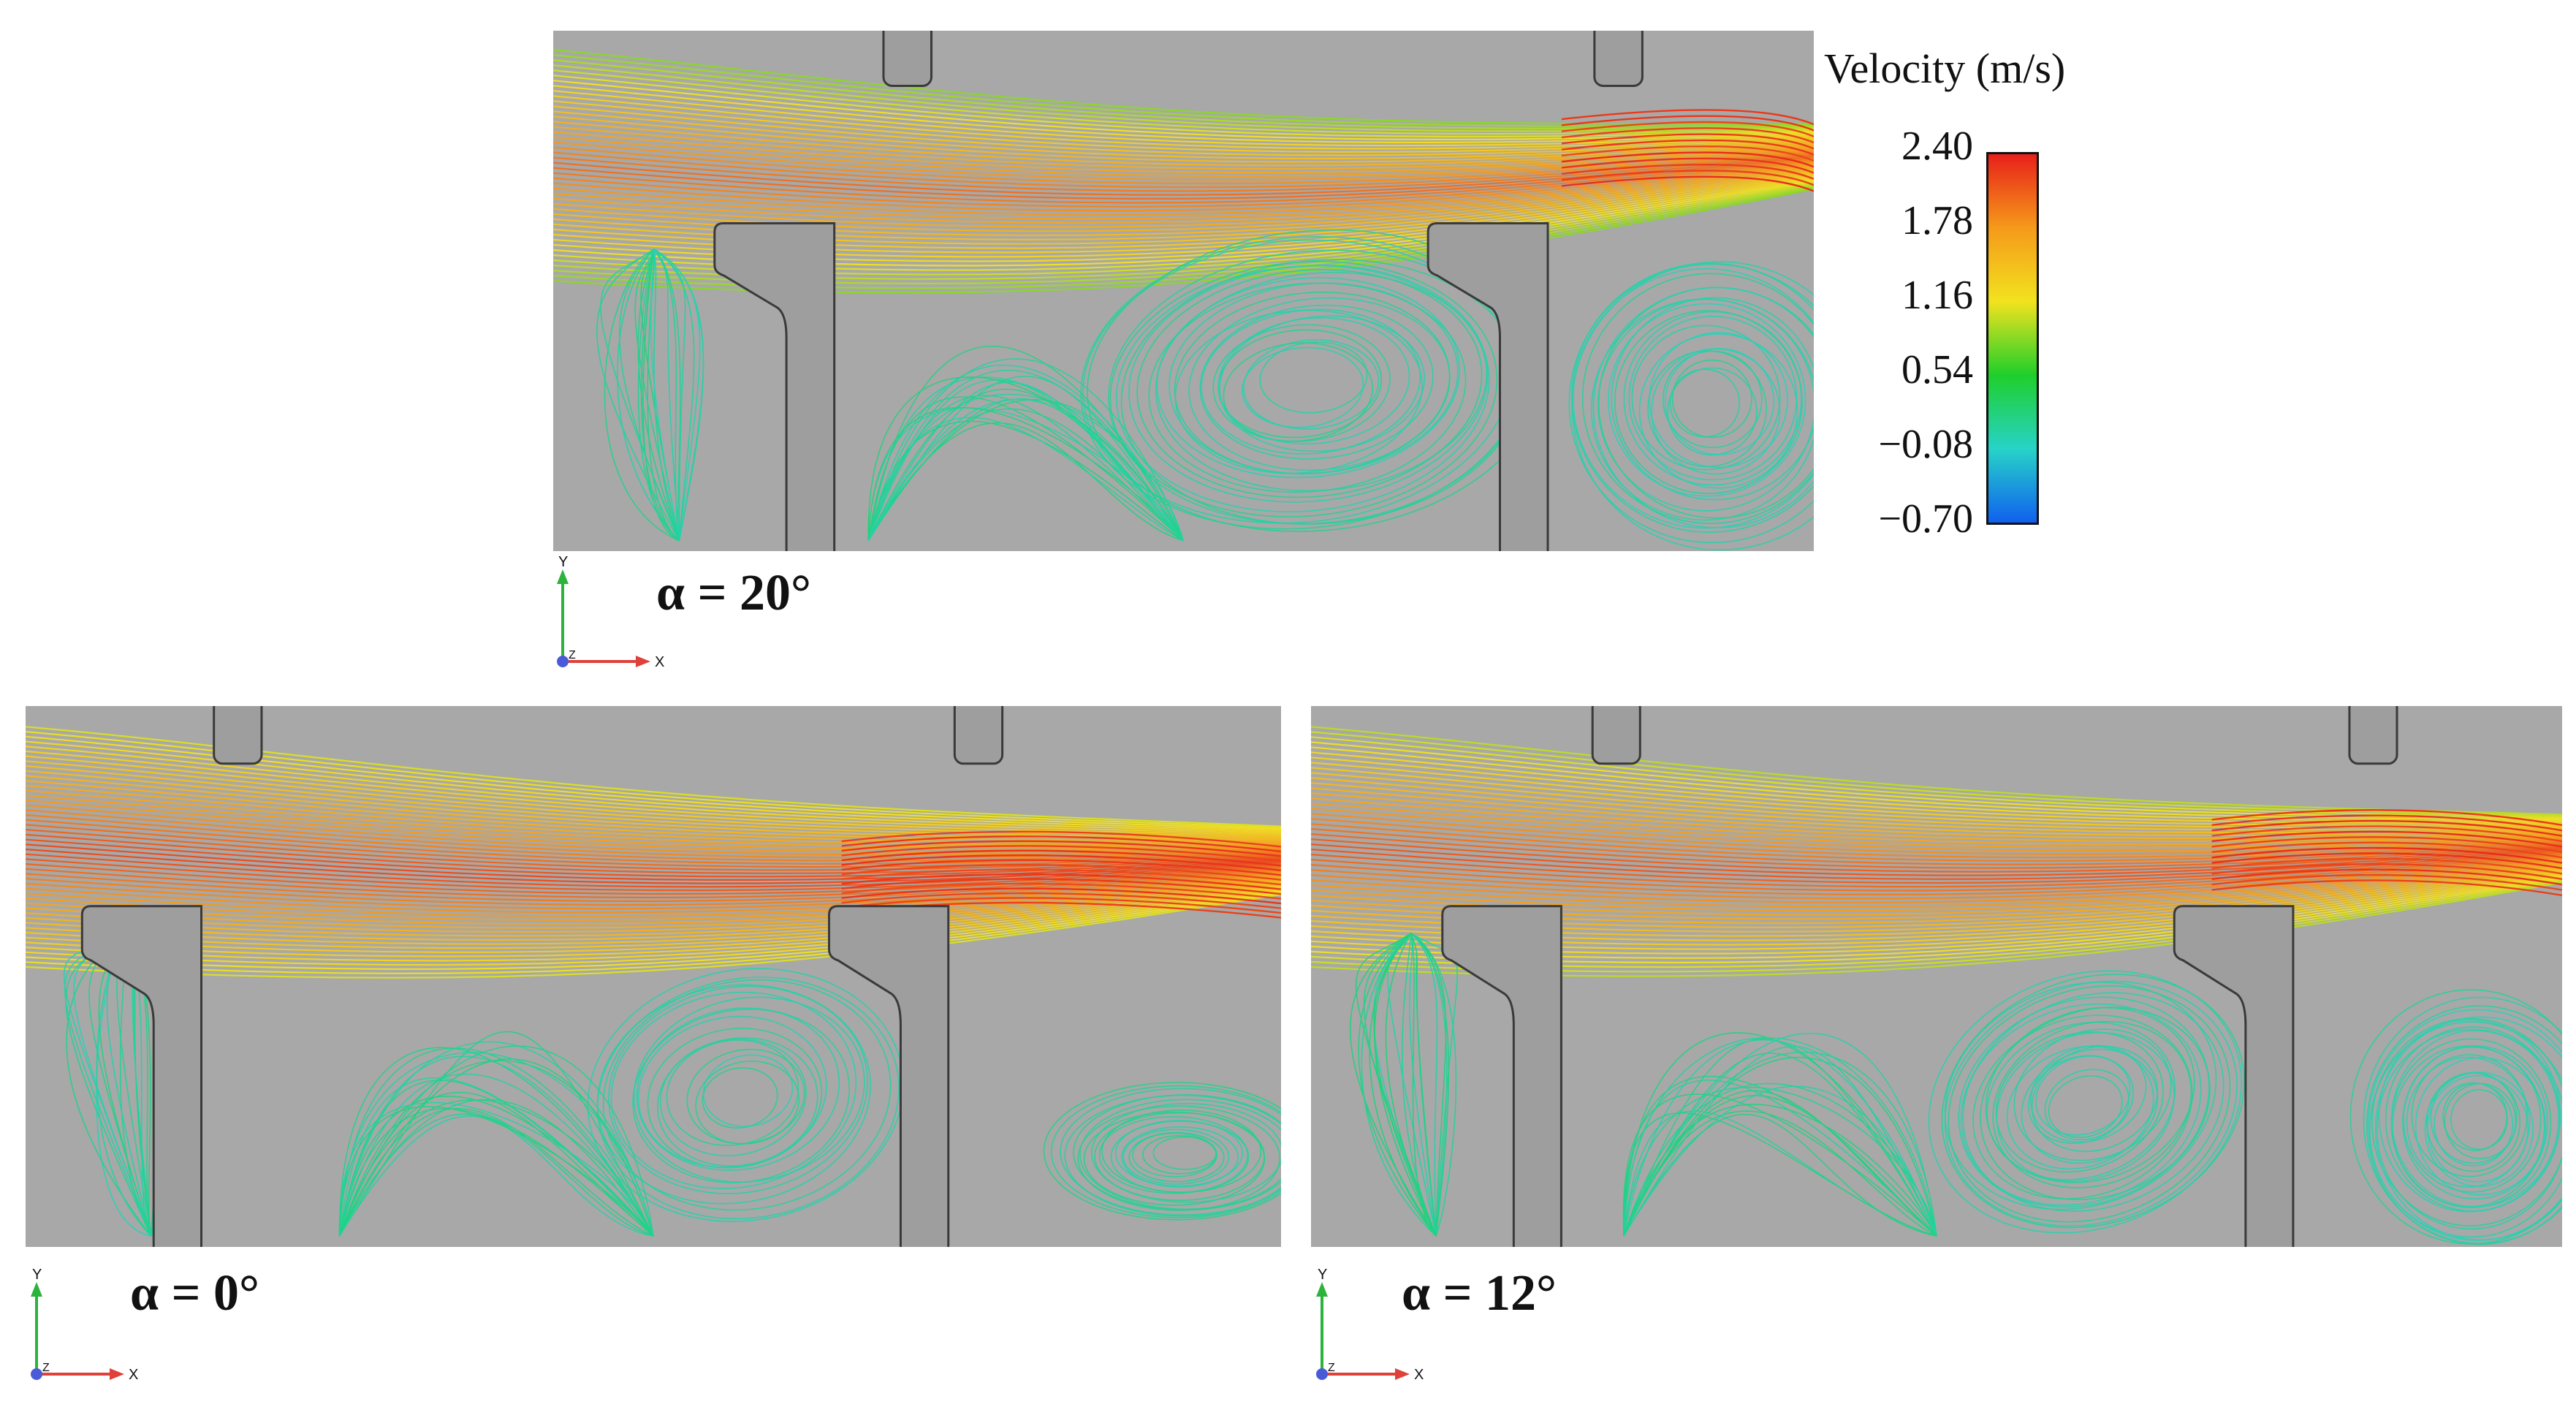 The height and width of the screenshot is (1407, 2576). Describe the element at coordinates (1937, 295) in the screenshot. I see `legend-tick: 1.16` at that location.